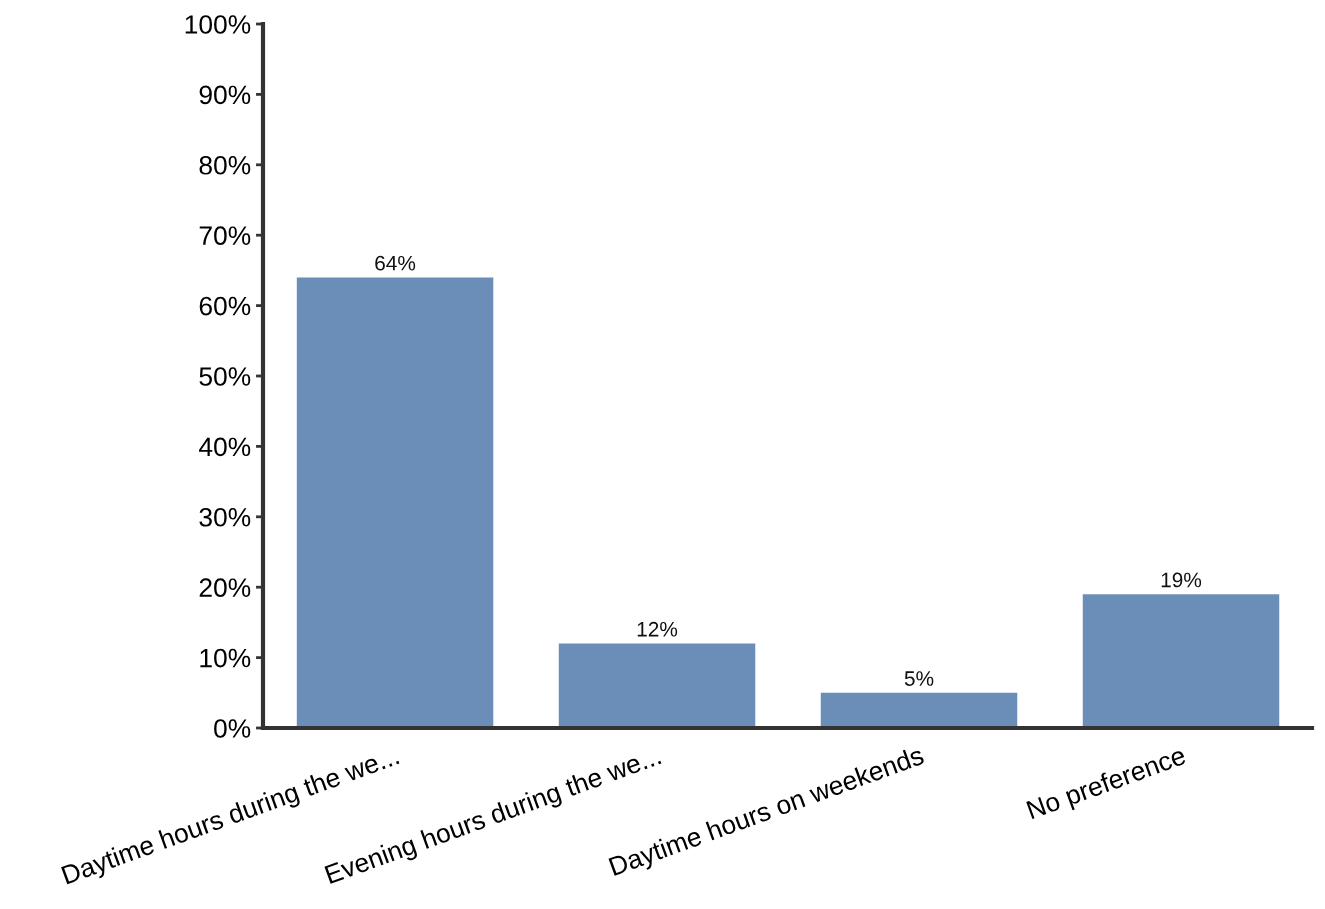  Describe the element at coordinates (225, 517) in the screenshot. I see `y-tick-label: 30%` at that location.